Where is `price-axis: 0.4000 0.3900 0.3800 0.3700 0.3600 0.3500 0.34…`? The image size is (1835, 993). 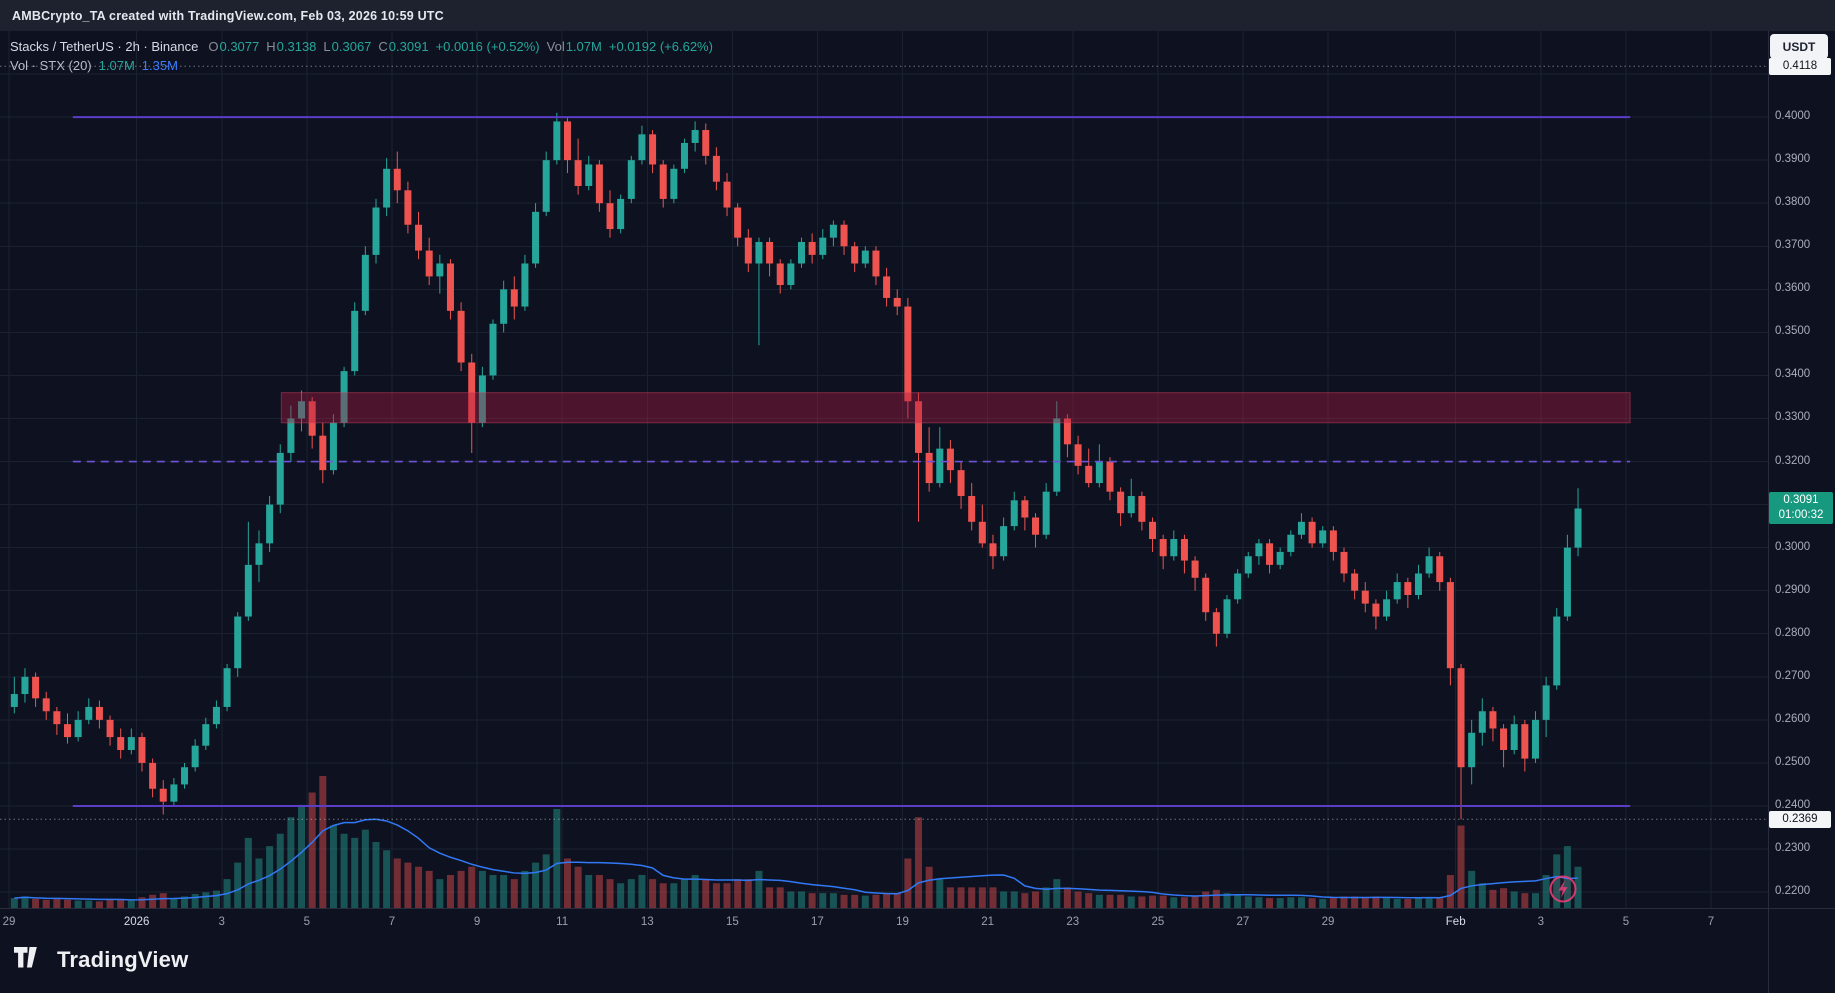
price-axis: 0.4000 0.3900 0.3800 0.3700 0.3600 0.3500 0.34… is located at coordinates (1801, 469).